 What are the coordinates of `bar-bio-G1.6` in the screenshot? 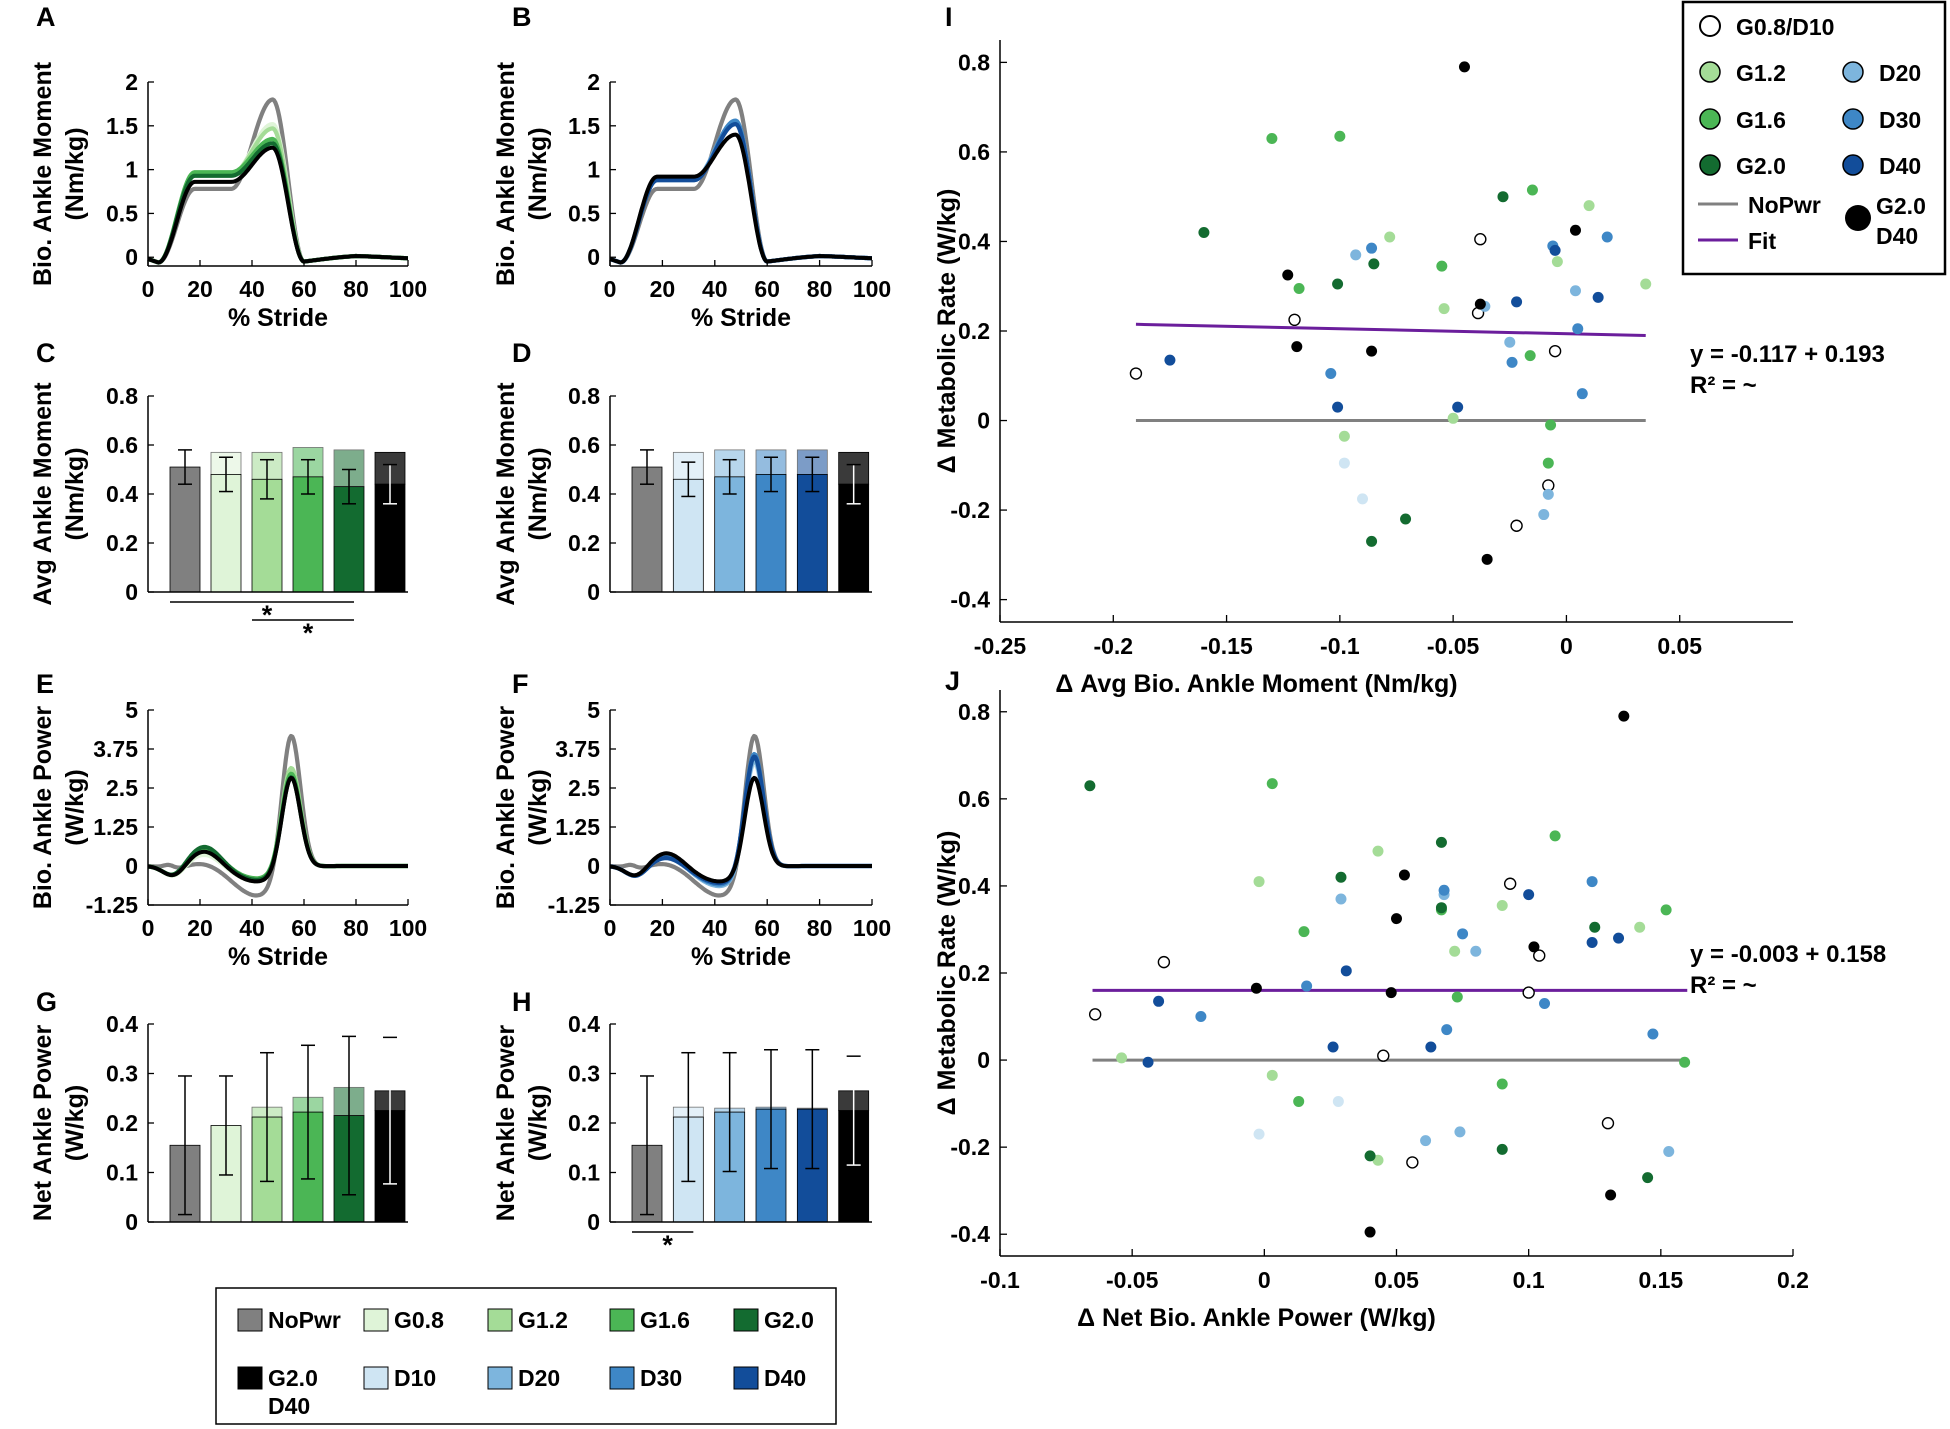 It's located at (308, 534).